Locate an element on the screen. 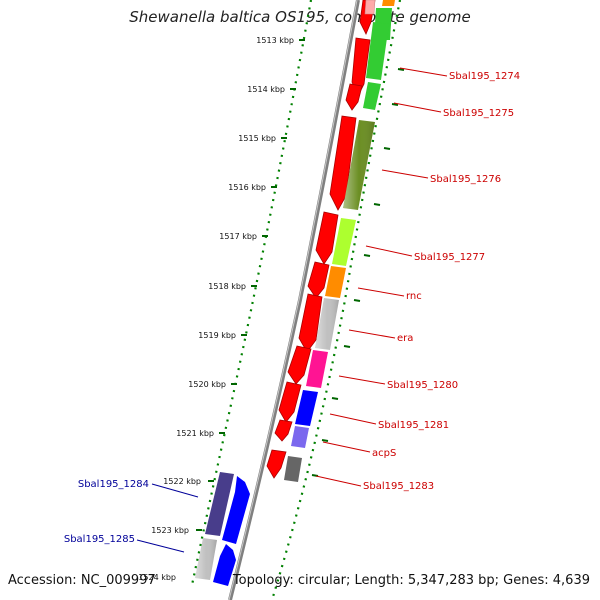 This screenshot has height=600, width=600. kbp-scale-1517: 1517 kbp is located at coordinates (243, 236).